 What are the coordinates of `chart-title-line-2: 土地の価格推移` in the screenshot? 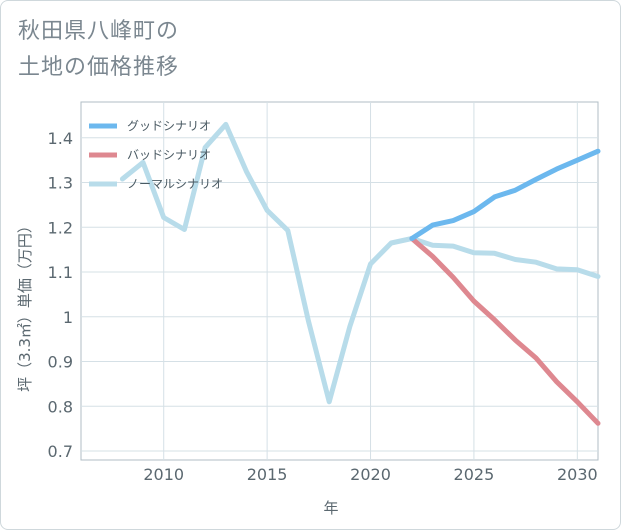 It's located at (99, 67).